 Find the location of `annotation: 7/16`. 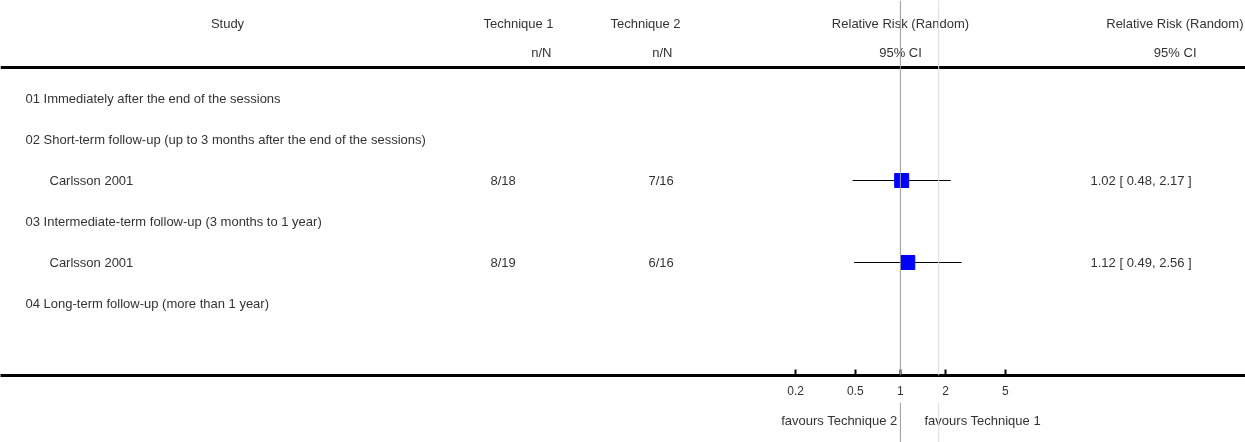

annotation: 7/16 is located at coordinates (661, 180).